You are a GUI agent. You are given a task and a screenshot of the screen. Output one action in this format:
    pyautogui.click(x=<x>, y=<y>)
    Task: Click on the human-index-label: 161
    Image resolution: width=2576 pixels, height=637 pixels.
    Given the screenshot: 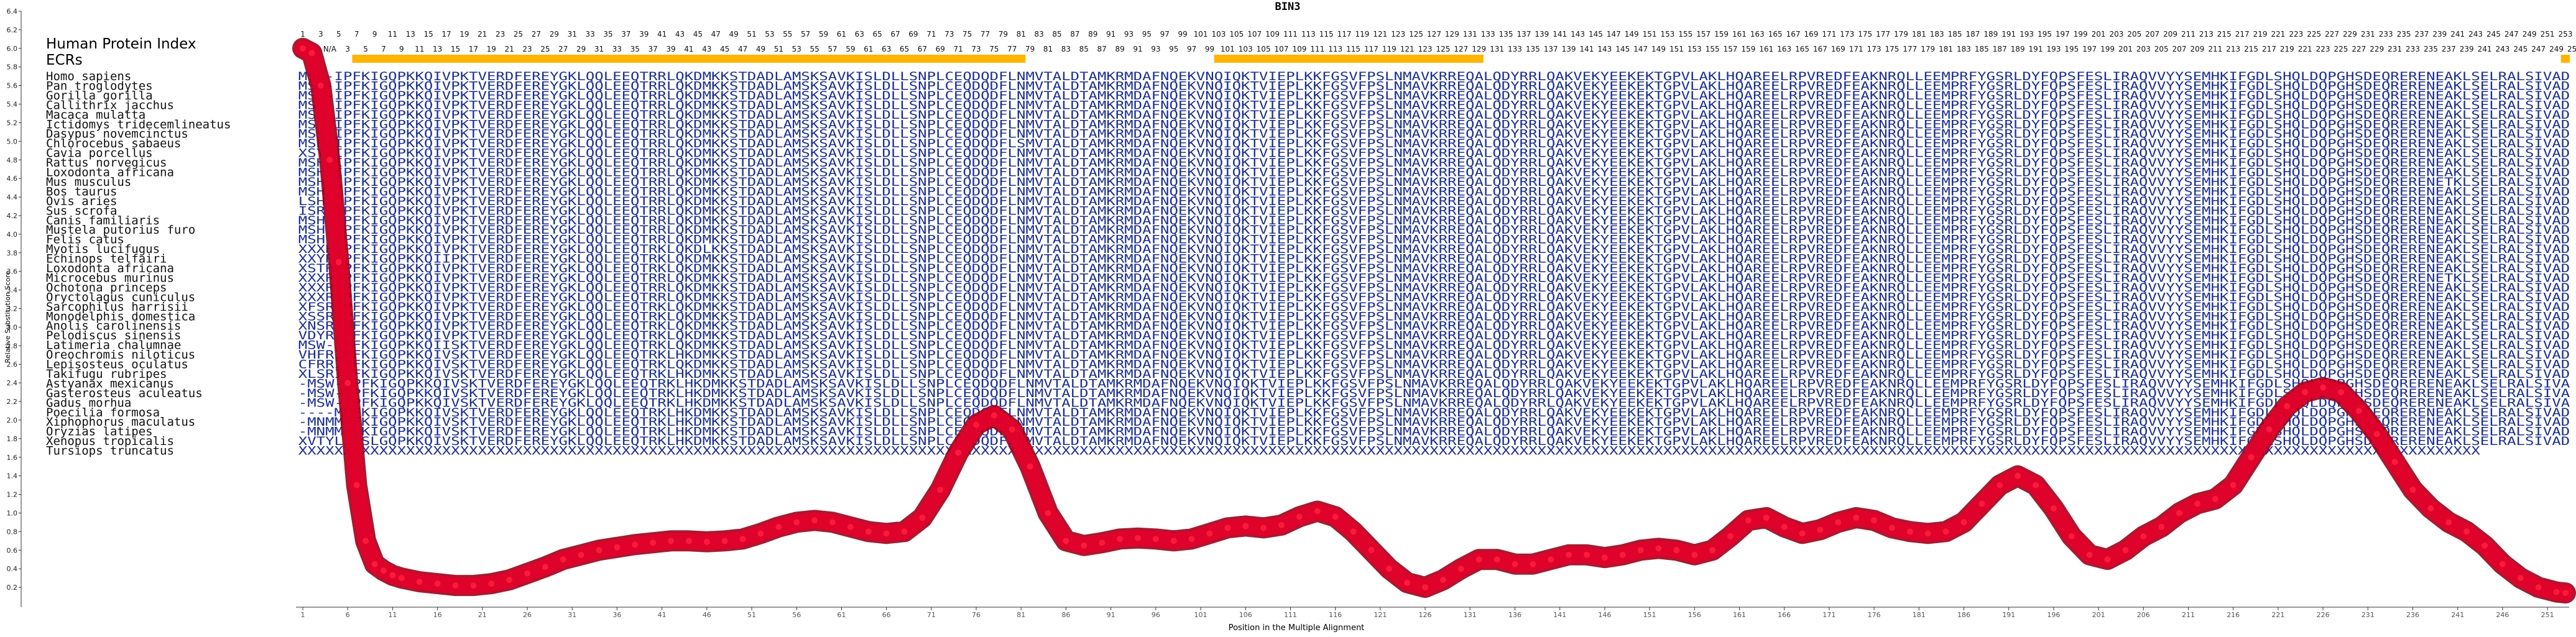 What is the action you would take?
    pyautogui.click(x=1766, y=49)
    